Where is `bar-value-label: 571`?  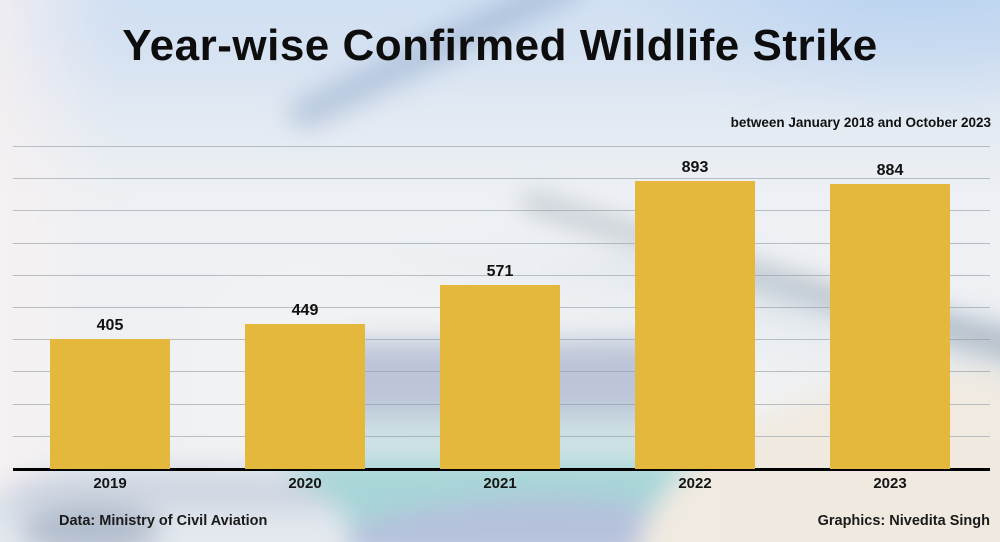
bar-value-label: 571 is located at coordinates (500, 272).